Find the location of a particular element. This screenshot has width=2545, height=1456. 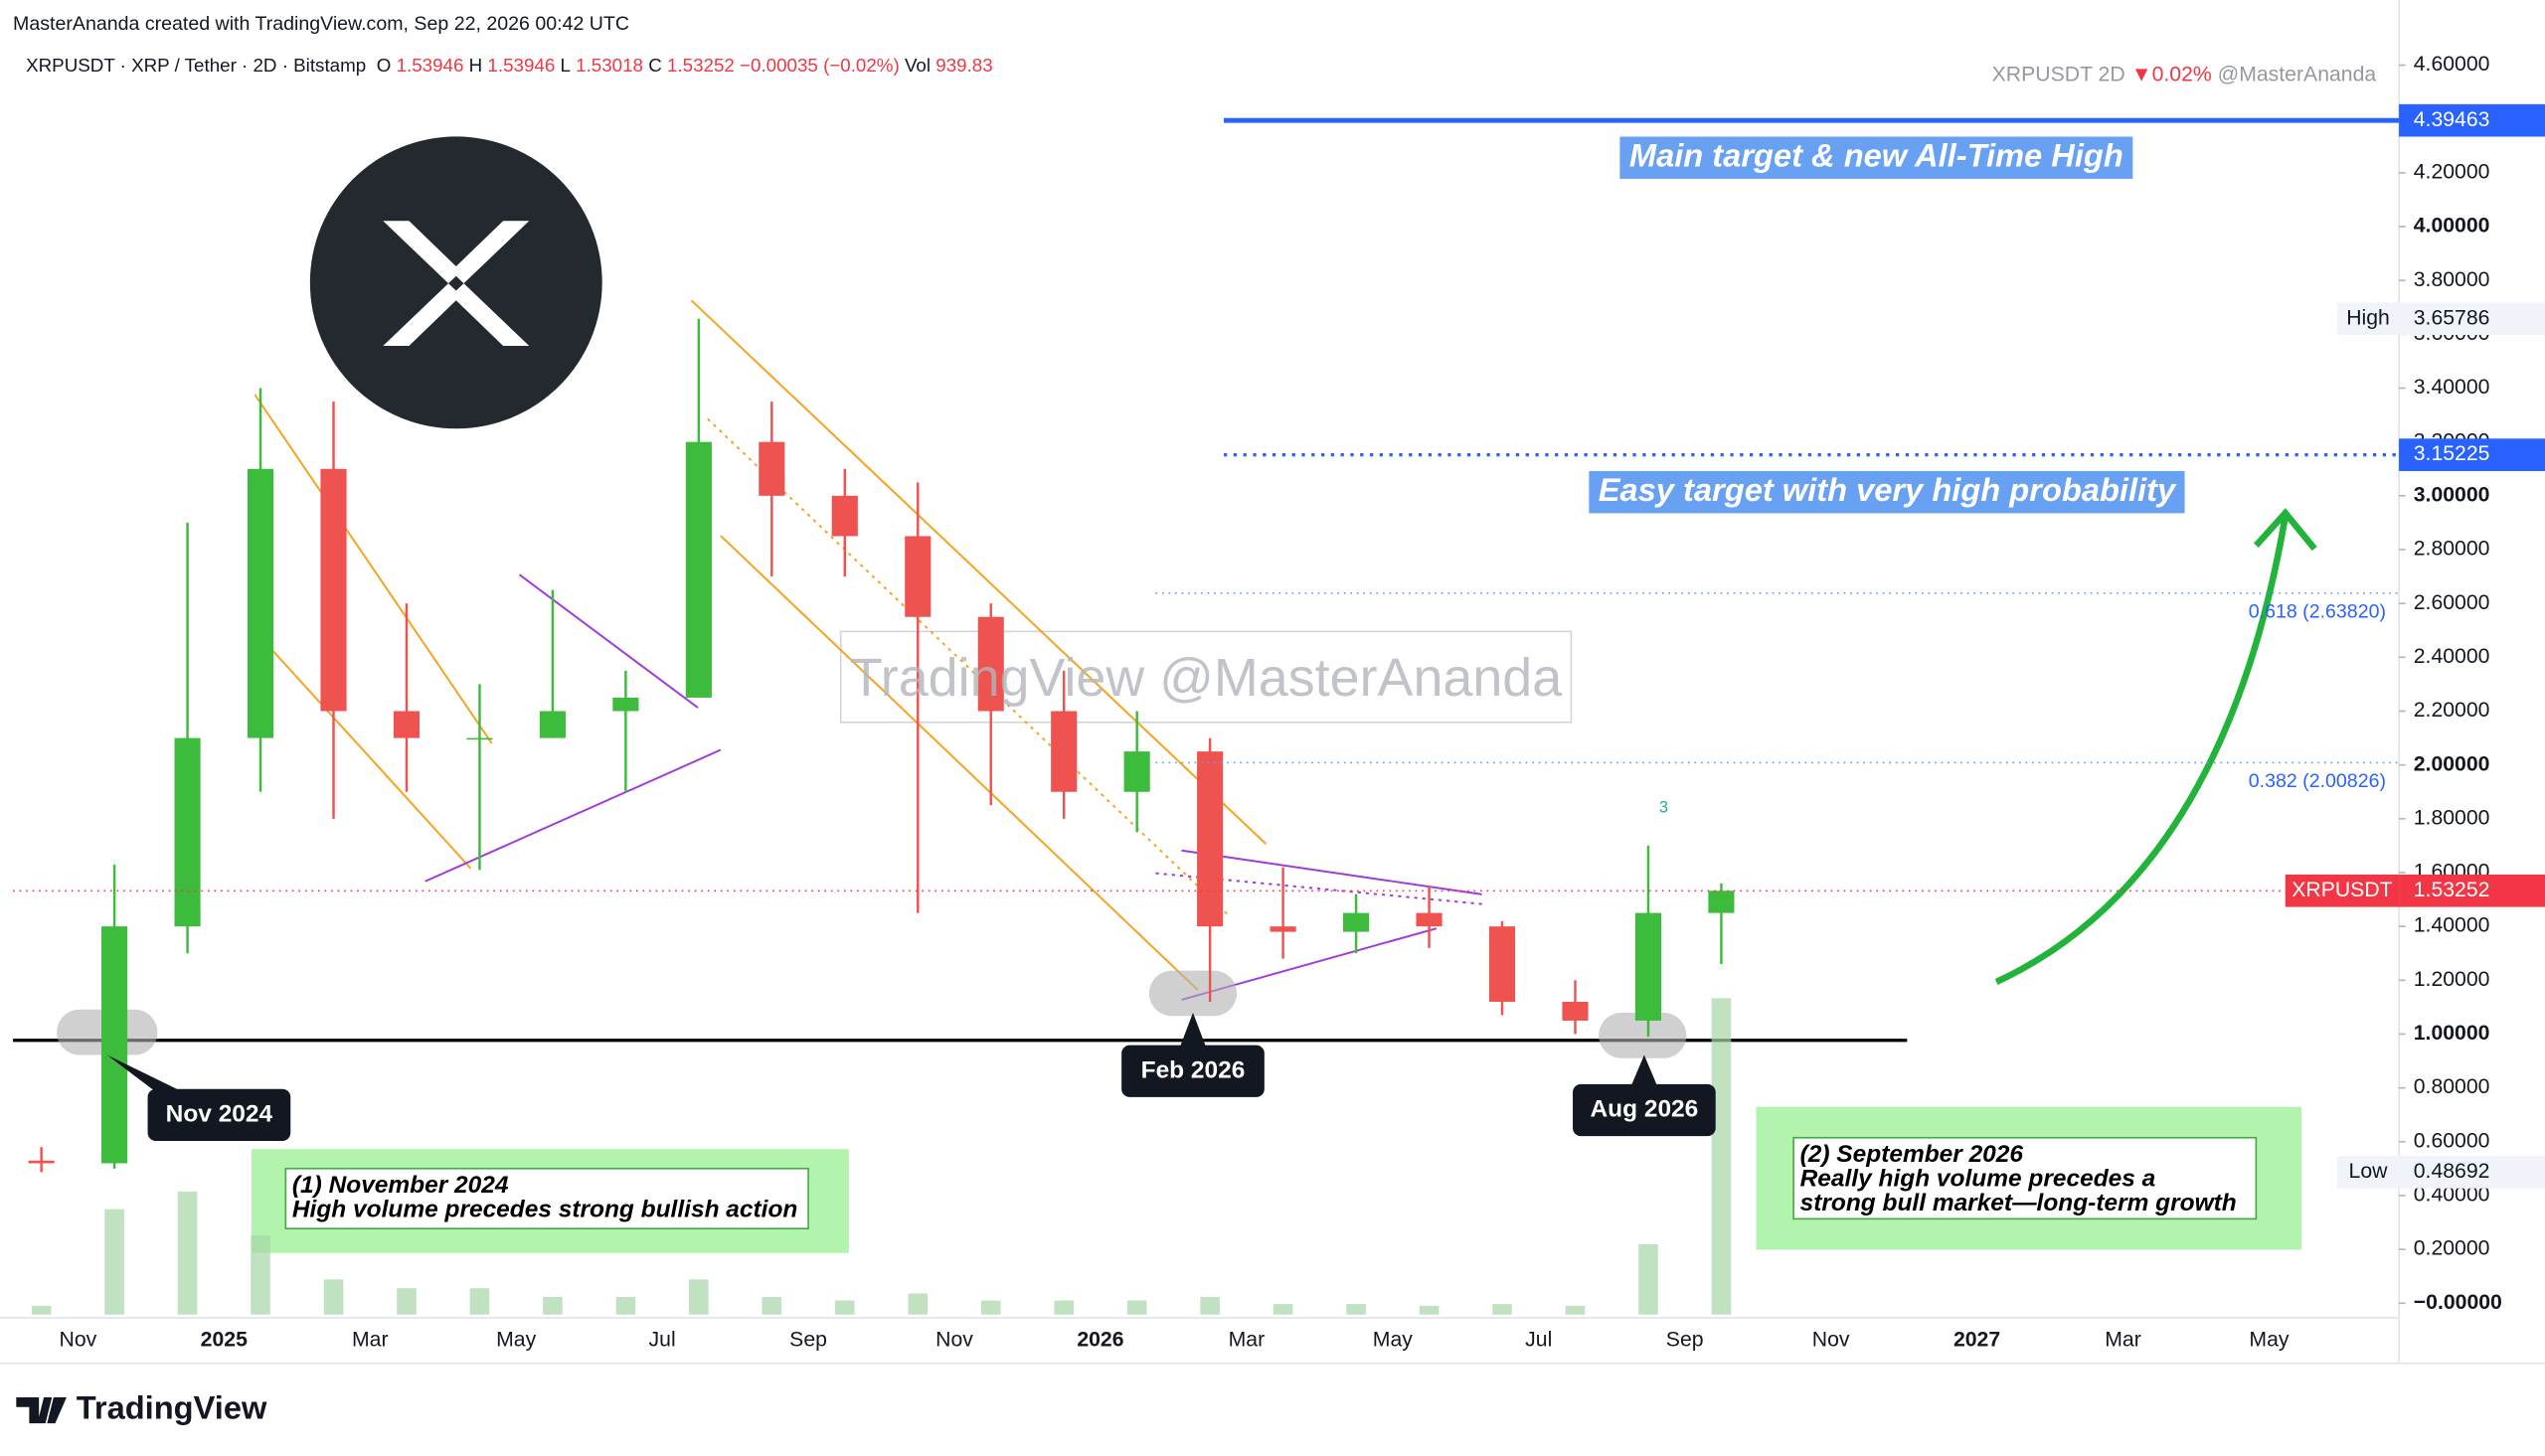

target-badge-value: 4.39463 is located at coordinates (2452, 119).